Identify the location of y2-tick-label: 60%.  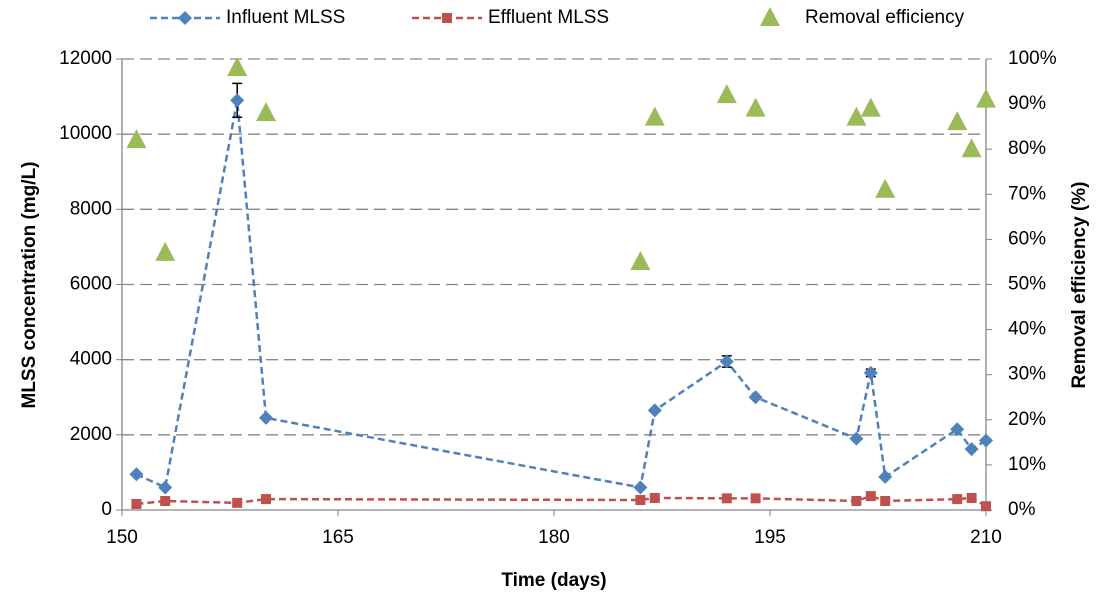
(1027, 238).